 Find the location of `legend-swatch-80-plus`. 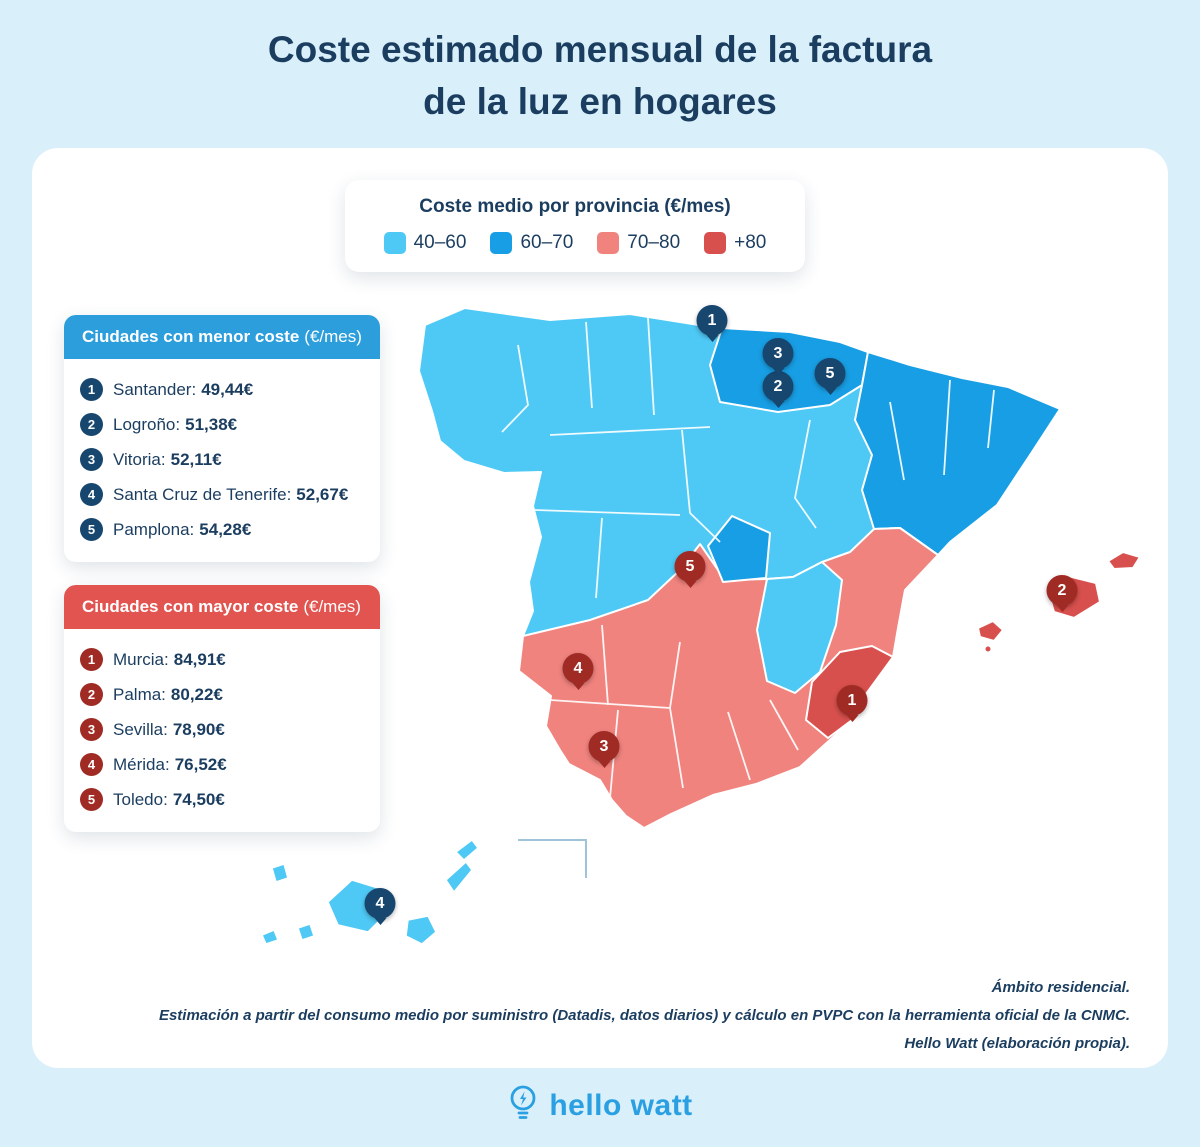

legend-swatch-80-plus is located at coordinates (715, 243).